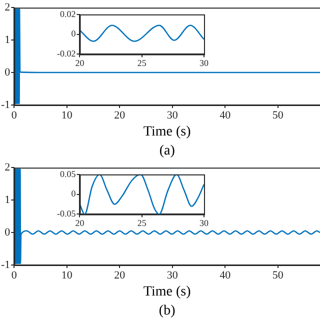 The width and height of the screenshot is (320, 320). I want to click on text: (b), so click(167, 311).